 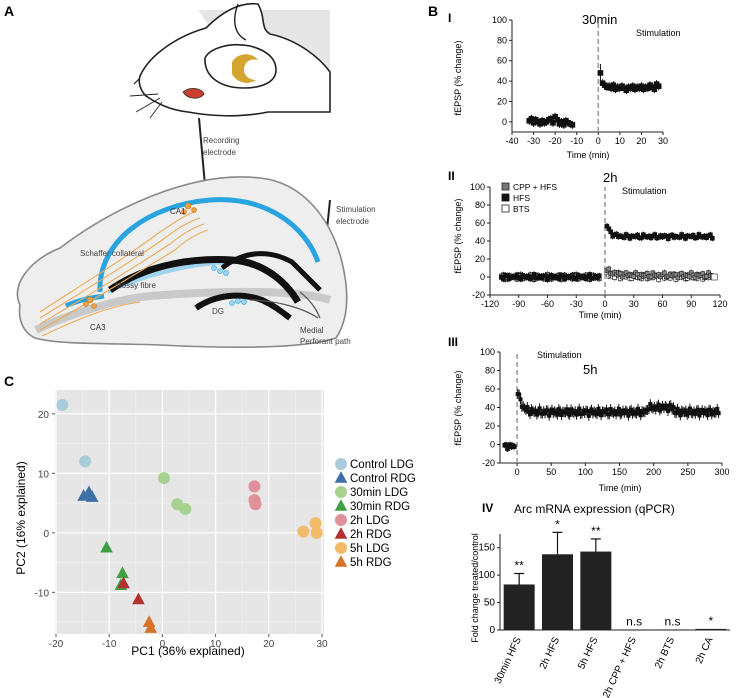 What do you see at coordinates (499, 20) in the screenshot?
I see `b-i-y-tick-label: 100` at bounding box center [499, 20].